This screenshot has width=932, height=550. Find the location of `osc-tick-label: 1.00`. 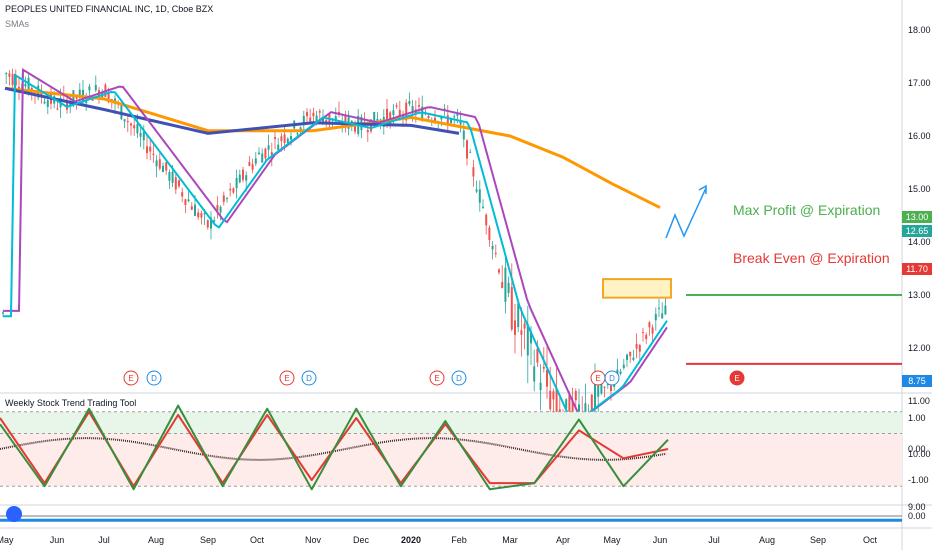

osc-tick-label: 1.00 is located at coordinates (917, 418).